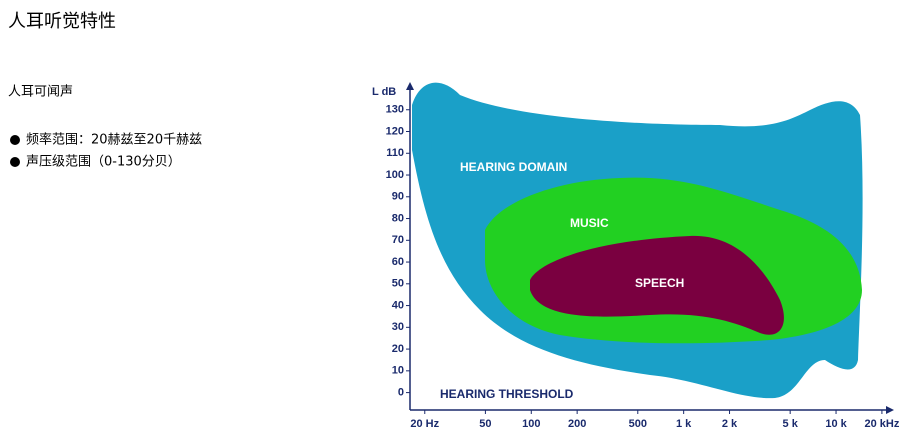  Describe the element at coordinates (398, 371) in the screenshot. I see `y-tick-label: 10` at that location.